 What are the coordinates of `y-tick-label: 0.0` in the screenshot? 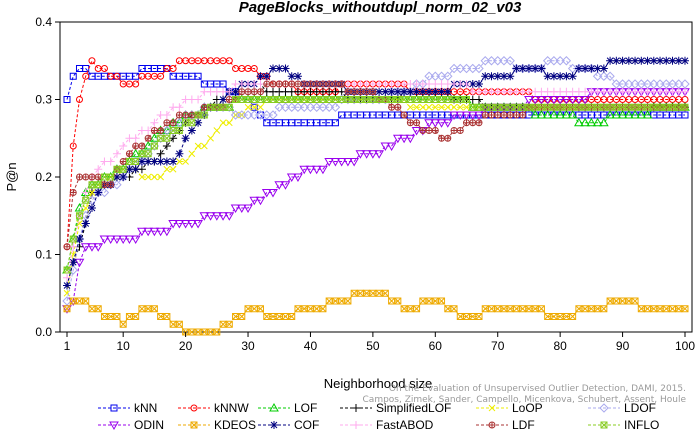 It's located at (43, 332).